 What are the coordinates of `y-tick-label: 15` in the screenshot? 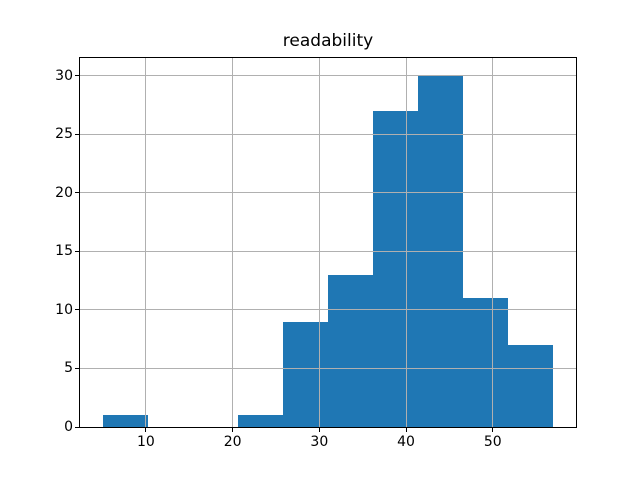 It's located at (64, 251).